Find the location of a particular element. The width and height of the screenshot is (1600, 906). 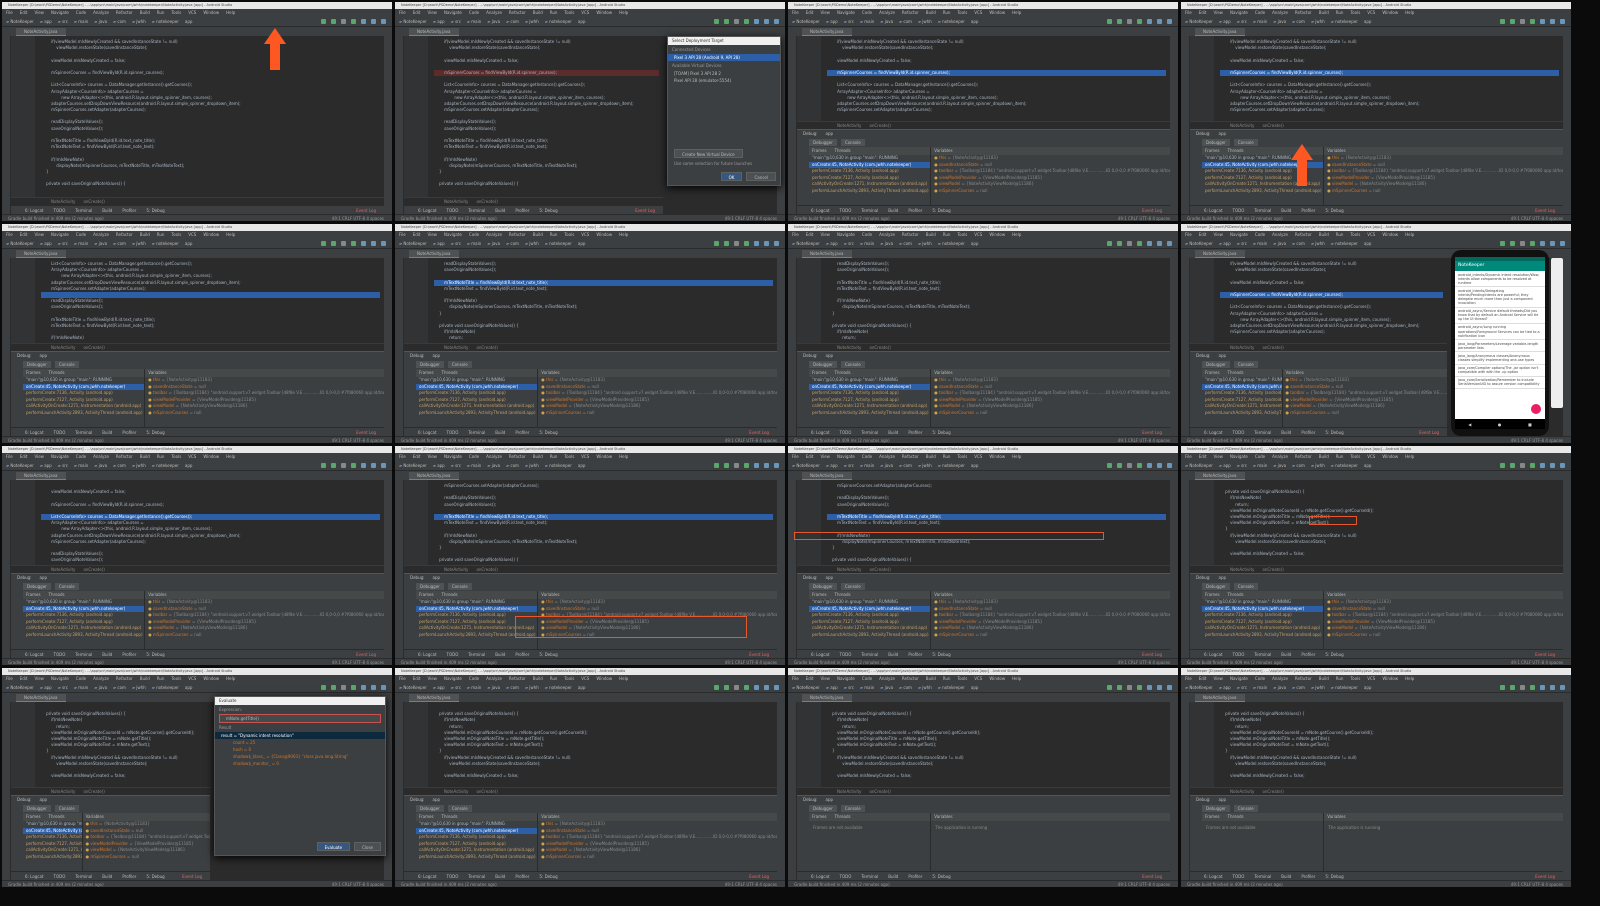

nav-crumb: src is located at coordinates (849, 687).